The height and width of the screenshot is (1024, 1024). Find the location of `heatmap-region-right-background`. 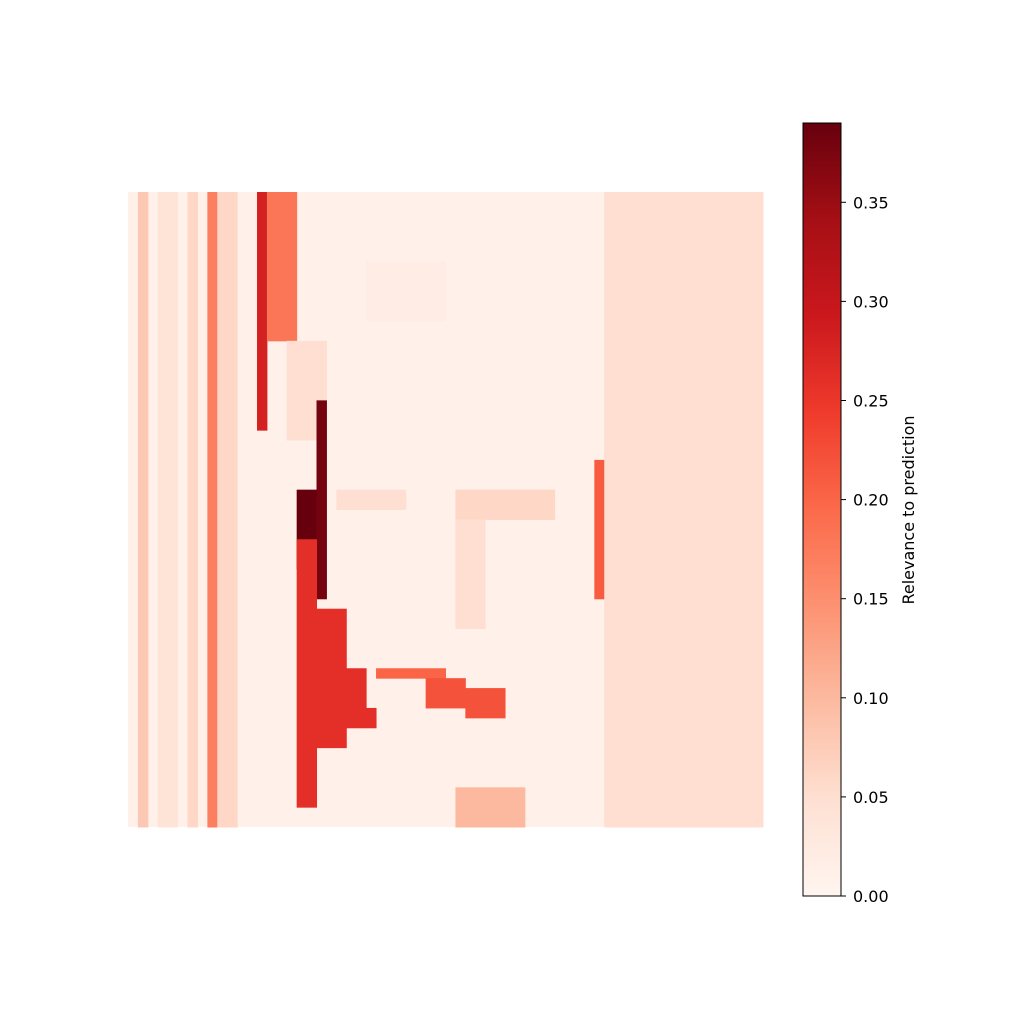

heatmap-region-right-background is located at coordinates (684, 510).